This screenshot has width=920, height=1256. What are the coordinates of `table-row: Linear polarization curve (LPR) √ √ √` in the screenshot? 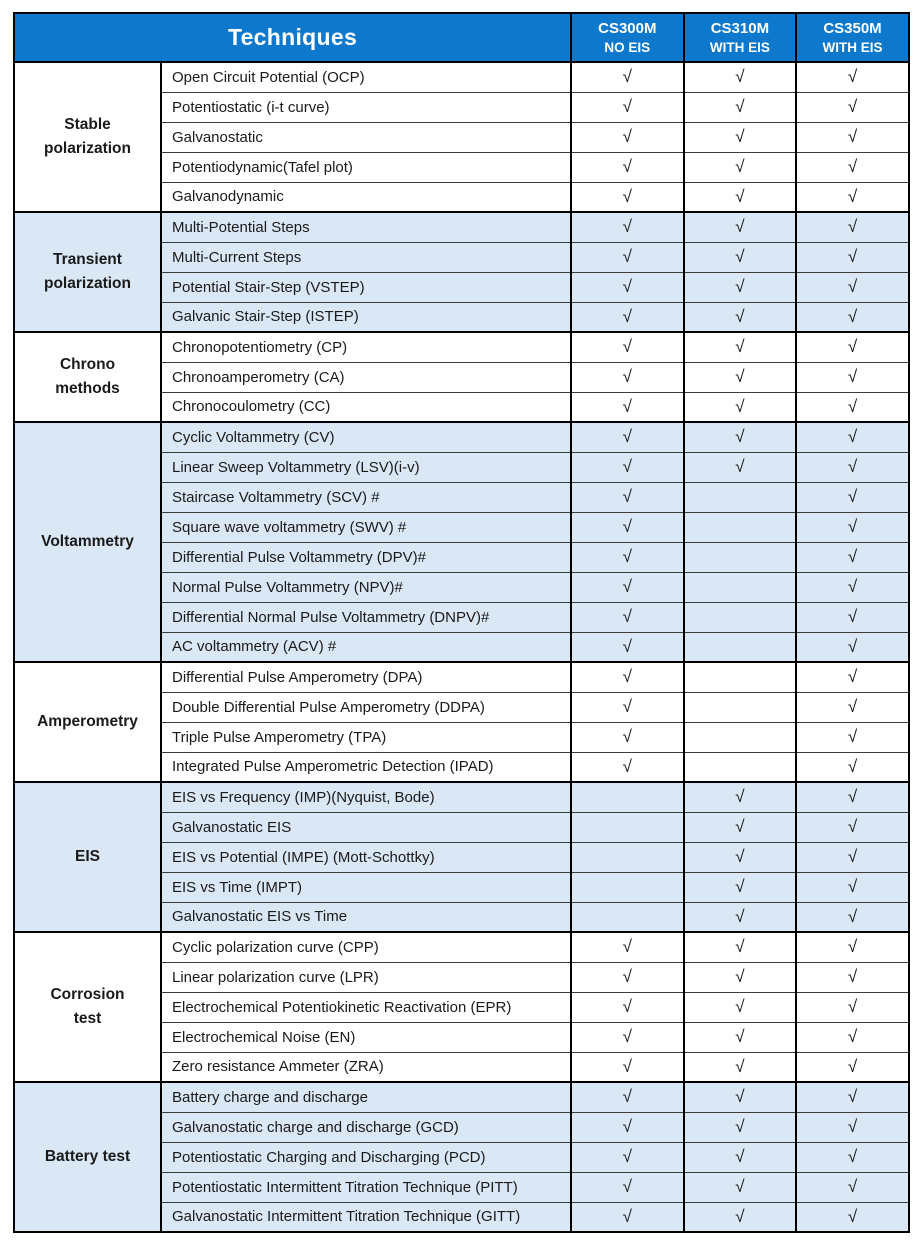 It's located at (461, 976).